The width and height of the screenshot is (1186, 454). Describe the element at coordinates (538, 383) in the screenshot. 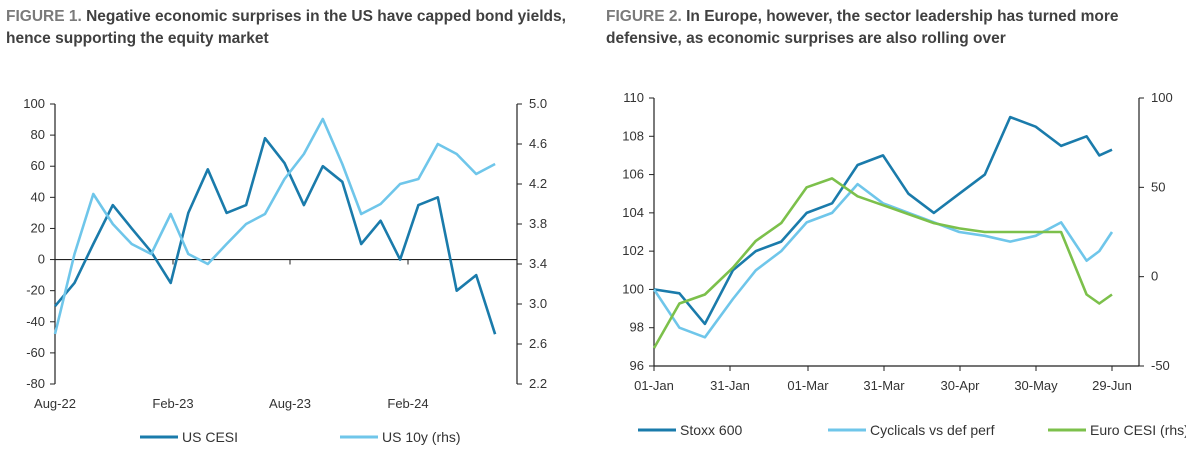

I see `chart1-right-tick-label: 2.2` at that location.